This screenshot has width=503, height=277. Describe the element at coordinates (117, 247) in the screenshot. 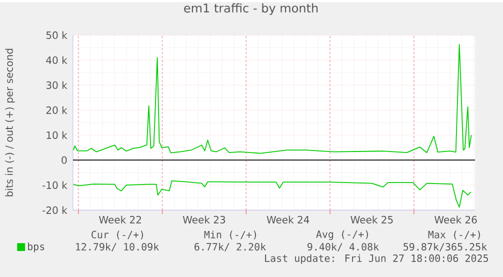

I see `text: 12.79k/ 10.09k` at that location.